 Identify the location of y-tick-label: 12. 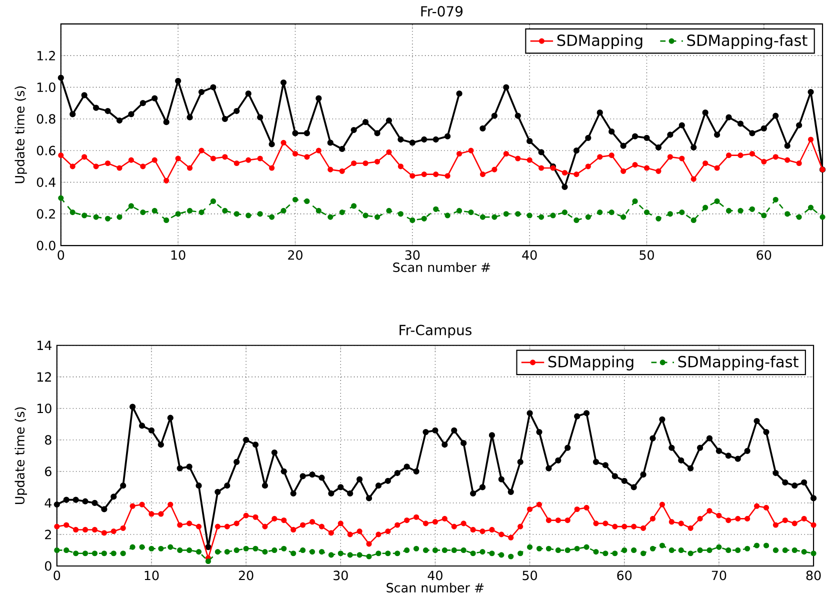
(44, 377).